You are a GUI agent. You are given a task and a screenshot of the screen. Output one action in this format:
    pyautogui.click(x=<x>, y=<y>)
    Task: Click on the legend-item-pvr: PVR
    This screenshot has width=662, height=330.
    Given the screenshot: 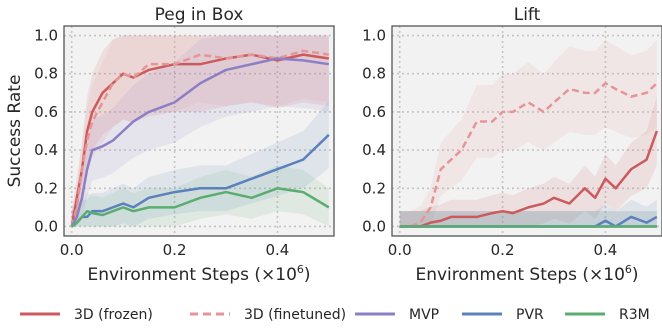 What is the action you would take?
    pyautogui.click(x=503, y=315)
    